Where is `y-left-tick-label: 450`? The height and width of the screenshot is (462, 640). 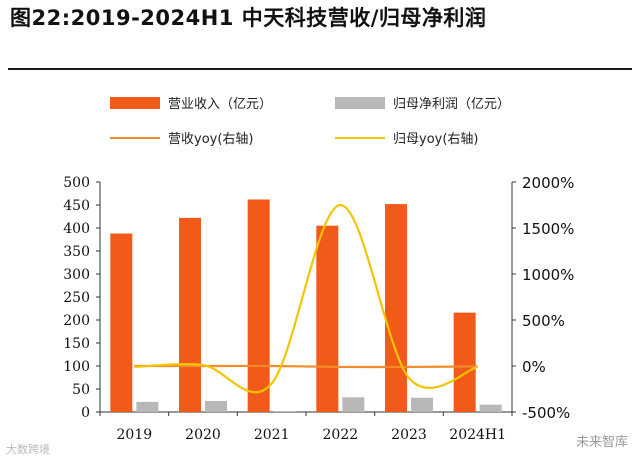
y-left-tick-label: 450 is located at coordinates (76, 206).